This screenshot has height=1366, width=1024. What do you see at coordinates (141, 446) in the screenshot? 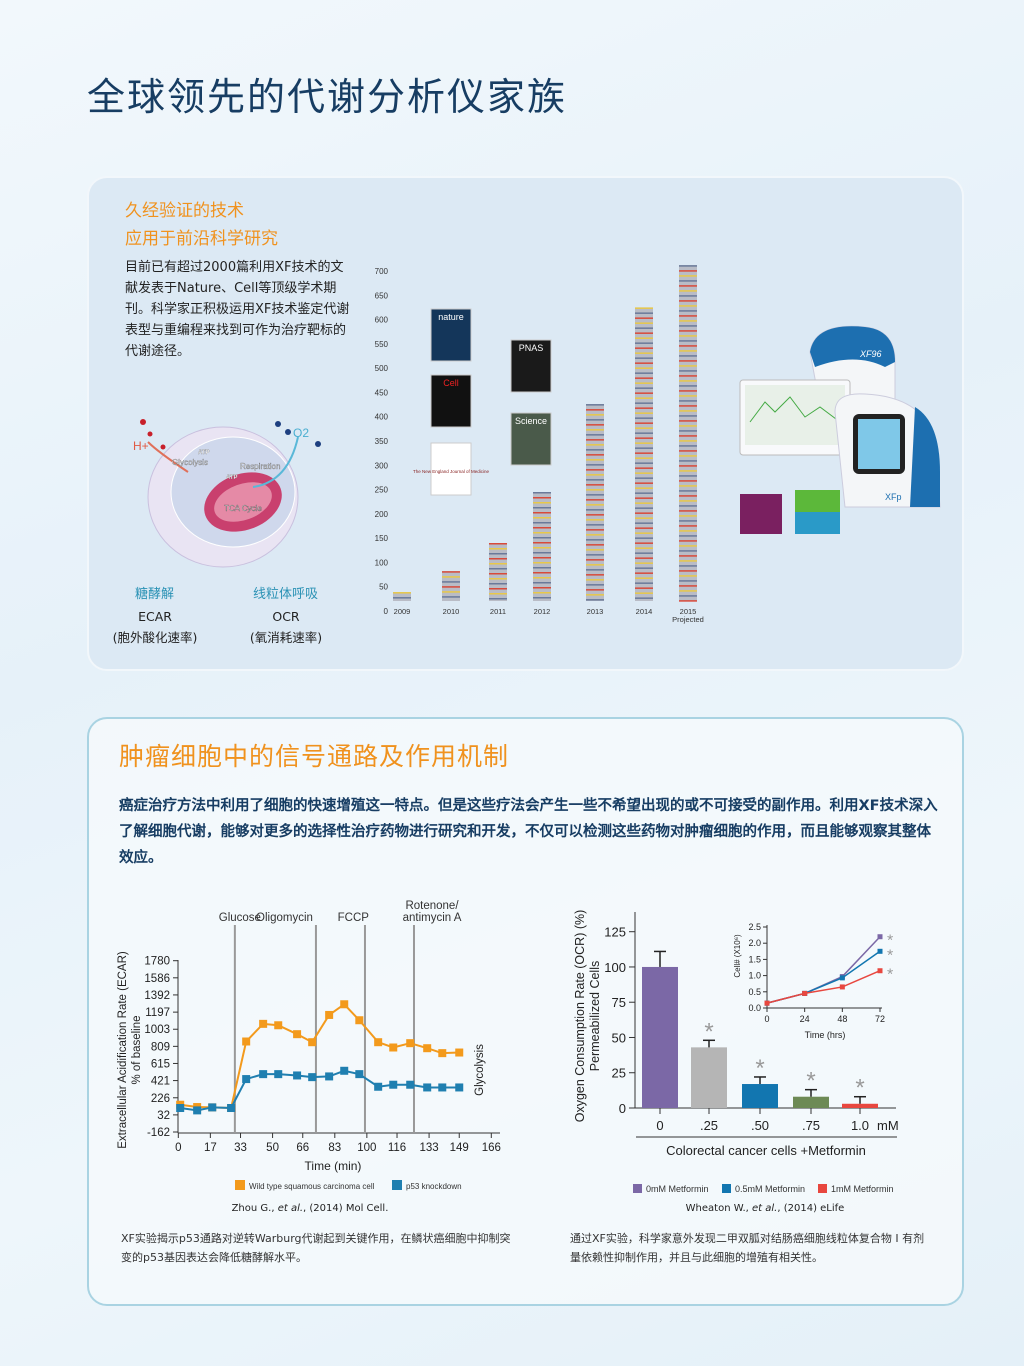
I see `proton-label: H+` at bounding box center [141, 446].